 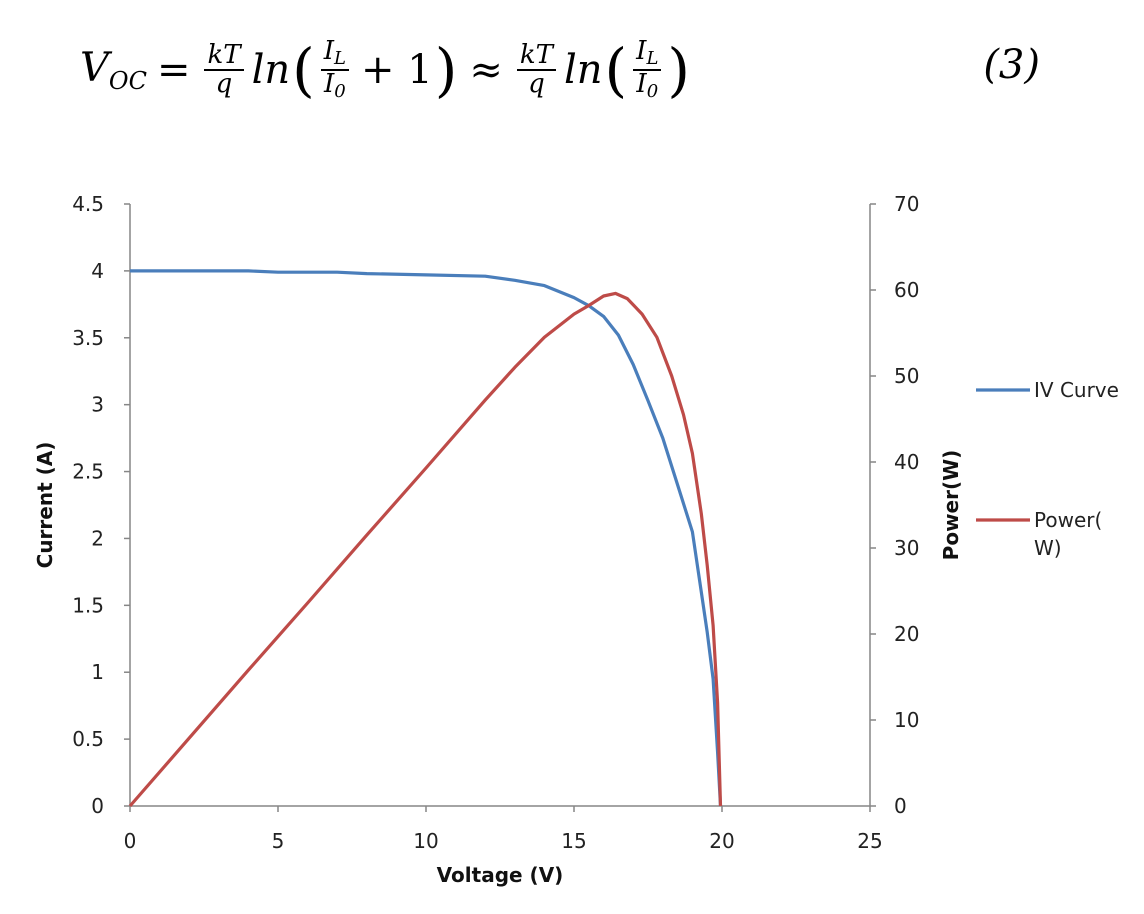 I want to click on eq-approx: ≈, so click(x=486, y=69).